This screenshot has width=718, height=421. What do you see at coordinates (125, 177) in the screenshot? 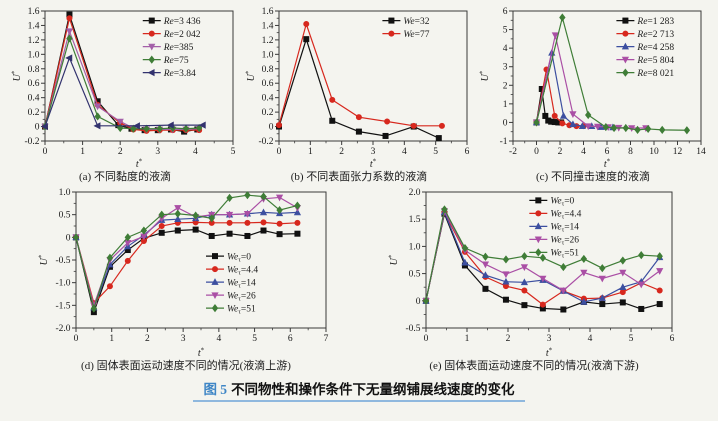
I see `subplot-a-caption: (a) 不同黏度的液滴` at bounding box center [125, 177].